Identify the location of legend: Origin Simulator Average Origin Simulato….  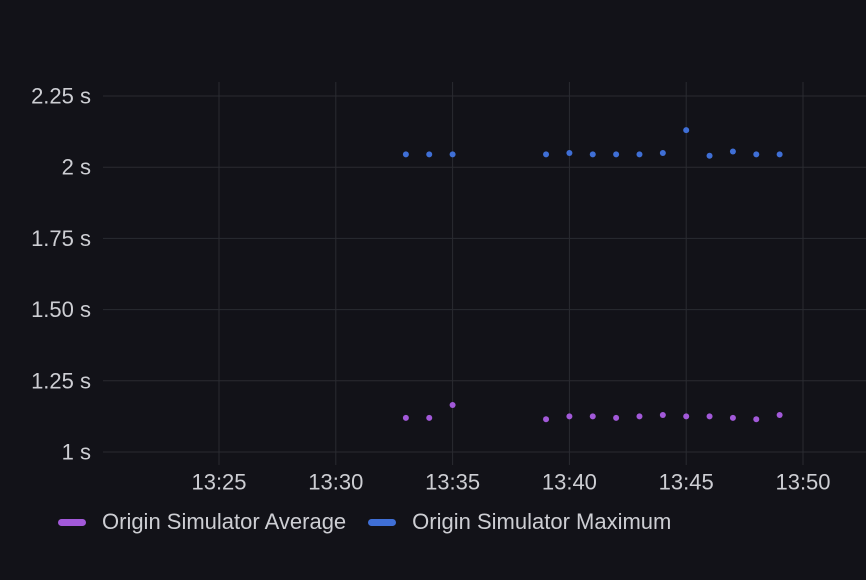
(375, 522).